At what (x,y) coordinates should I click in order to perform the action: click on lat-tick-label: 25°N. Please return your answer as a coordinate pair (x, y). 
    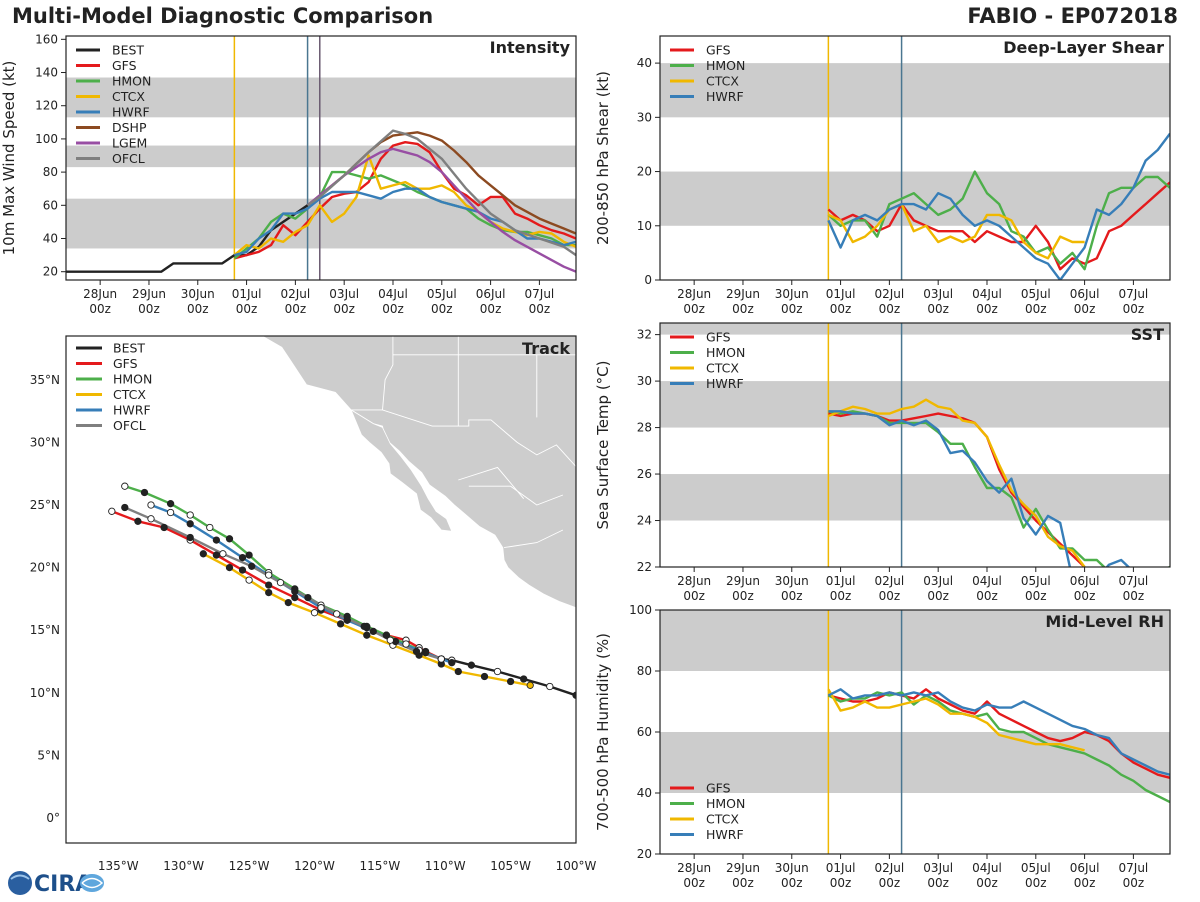
    Looking at the image, I should click on (45, 505).